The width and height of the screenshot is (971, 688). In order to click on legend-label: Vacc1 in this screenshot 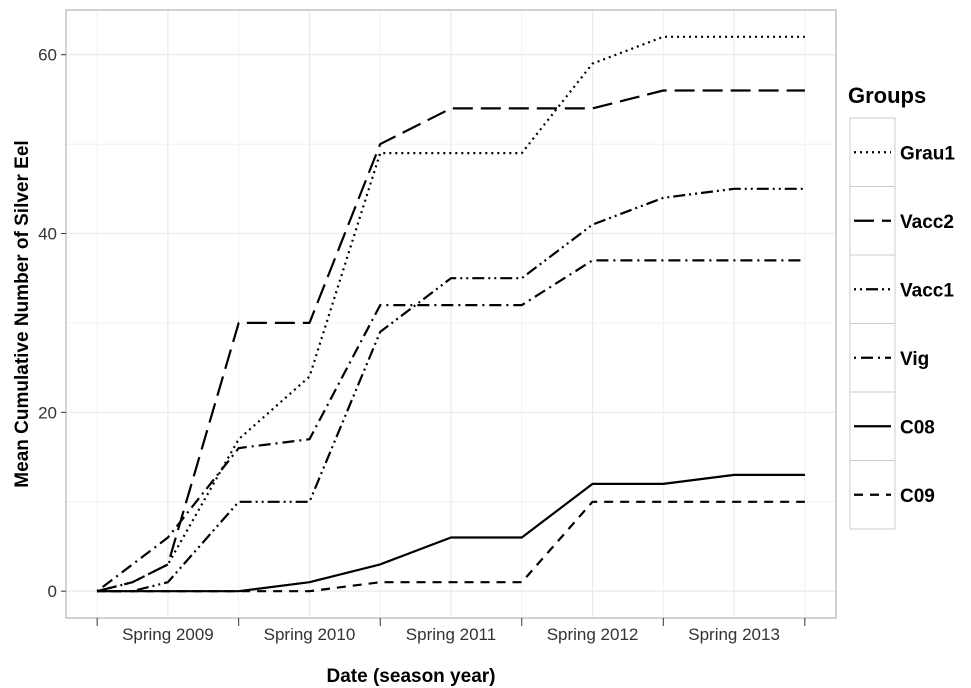, I will do `click(927, 290)`.